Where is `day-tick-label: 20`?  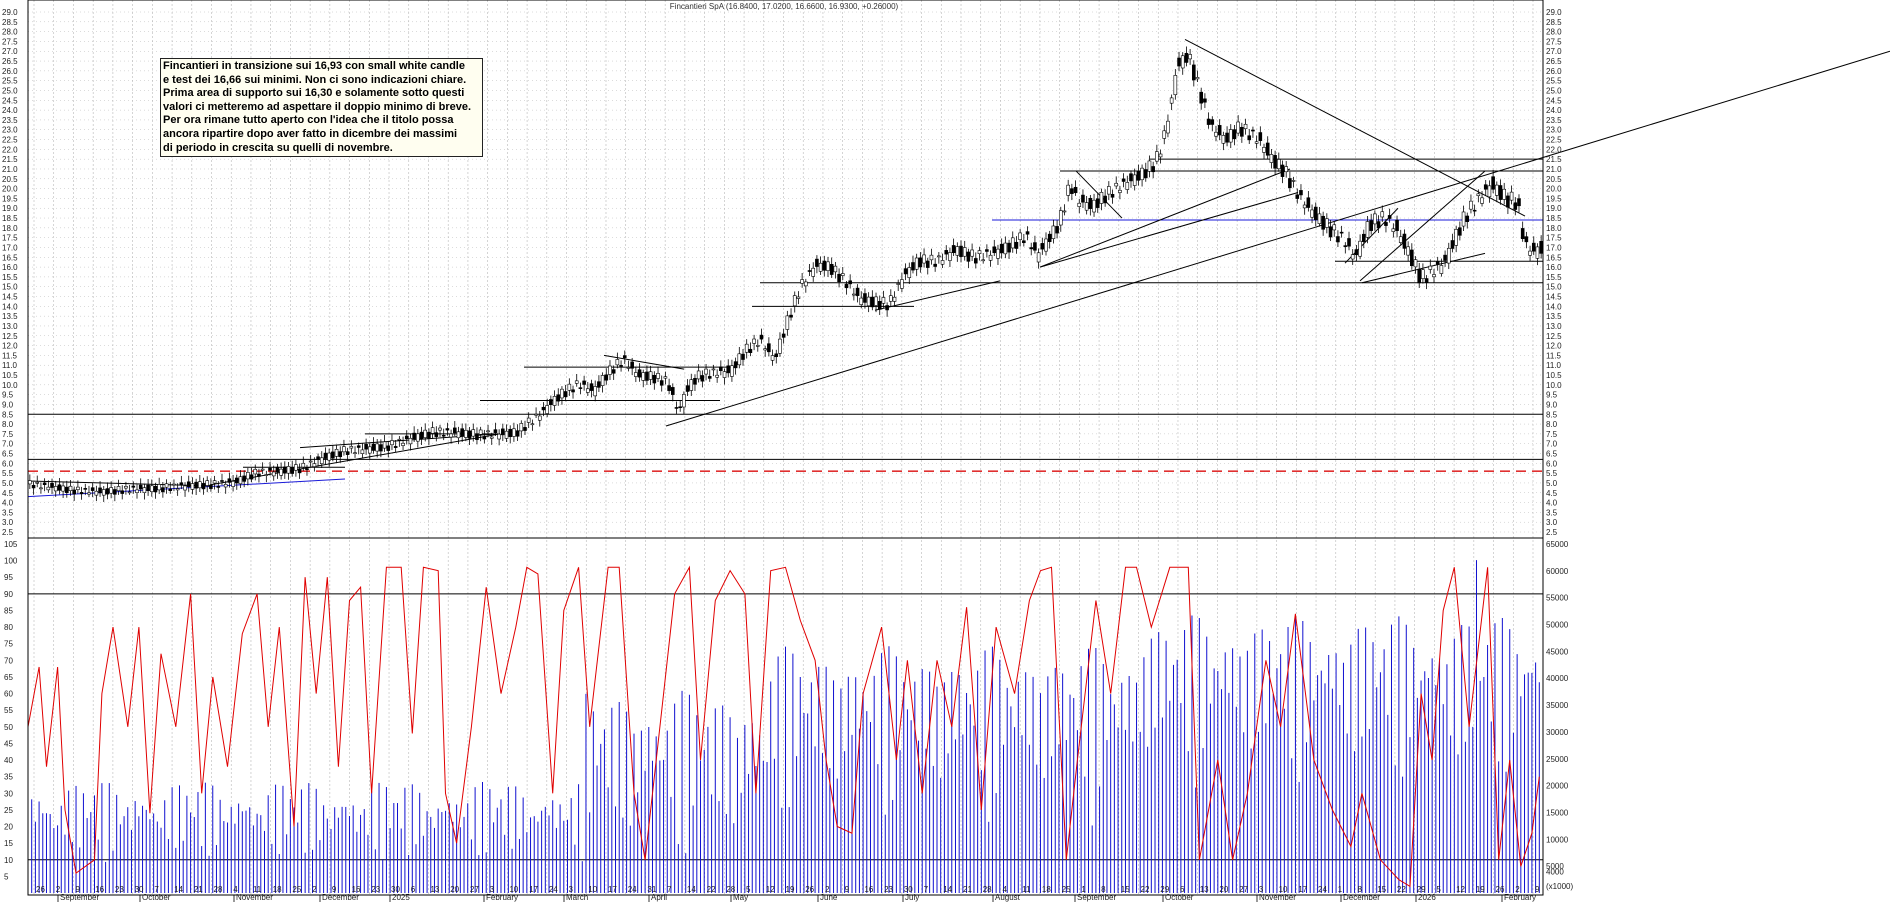
day-tick-label: 20 is located at coordinates (454, 889).